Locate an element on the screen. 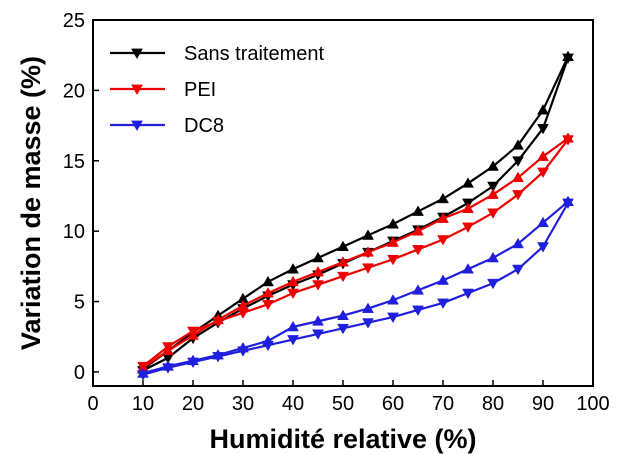 This screenshot has width=622, height=454. legend: Sans traitement PEI DC8 is located at coordinates (217, 90).